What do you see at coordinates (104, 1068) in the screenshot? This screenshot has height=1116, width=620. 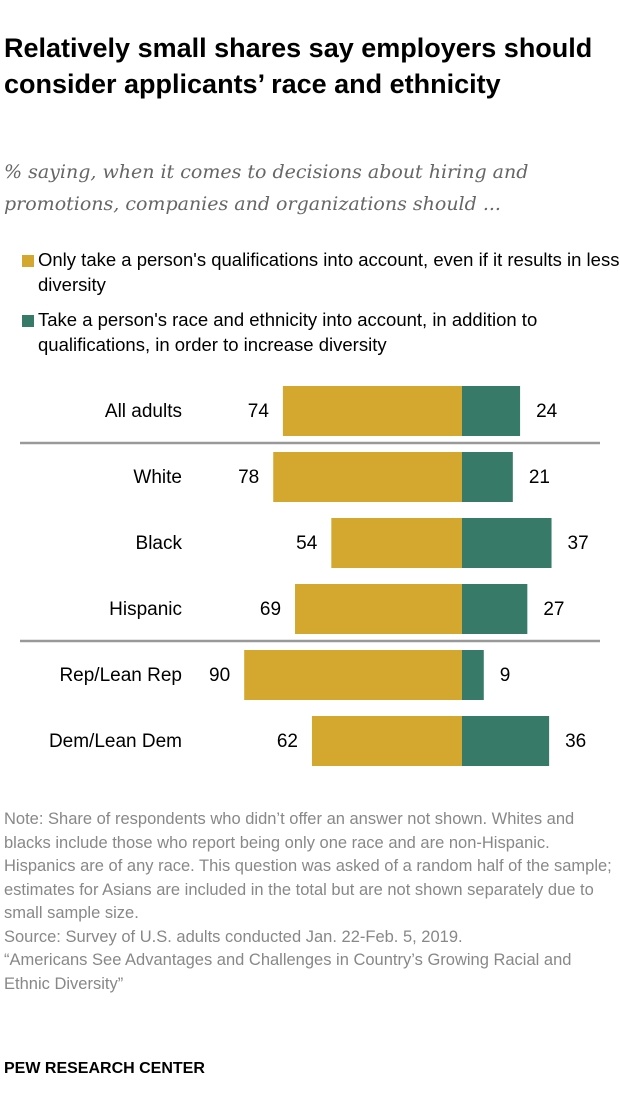 I see `brand-logo: PEW RESEARCH CENTER` at bounding box center [104, 1068].